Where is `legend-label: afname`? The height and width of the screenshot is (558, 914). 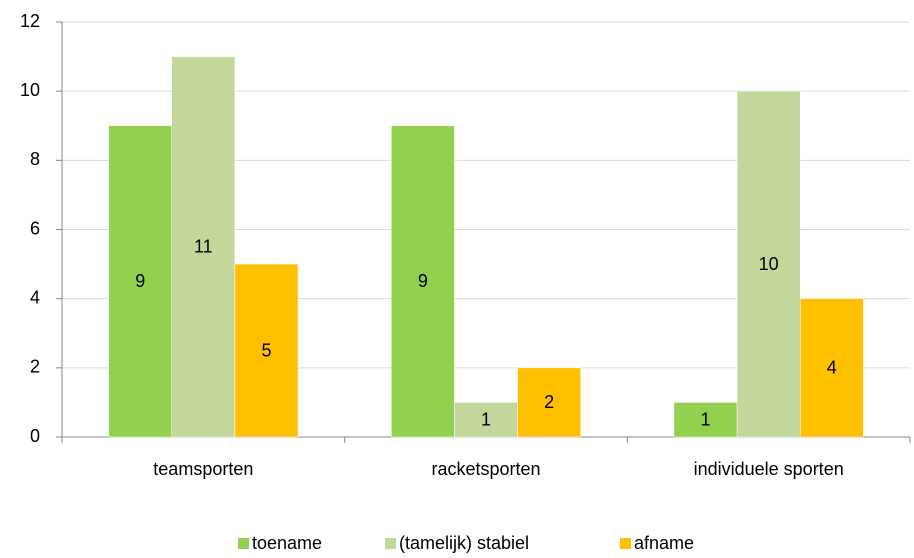 legend-label: afname is located at coordinates (664, 543).